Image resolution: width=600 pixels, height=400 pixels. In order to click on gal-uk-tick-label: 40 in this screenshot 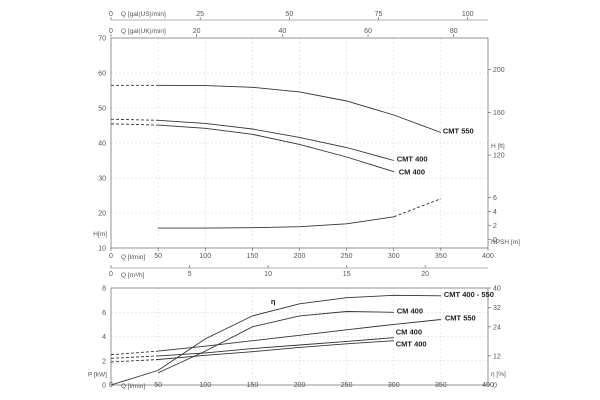, I will do `click(282, 31)`.